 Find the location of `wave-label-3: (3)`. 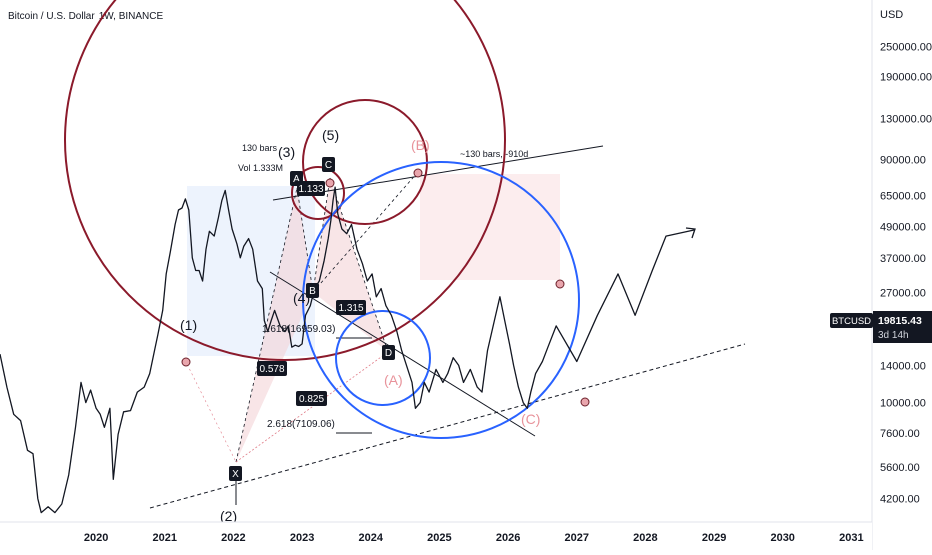

wave-label-3: (3) is located at coordinates (286, 152).